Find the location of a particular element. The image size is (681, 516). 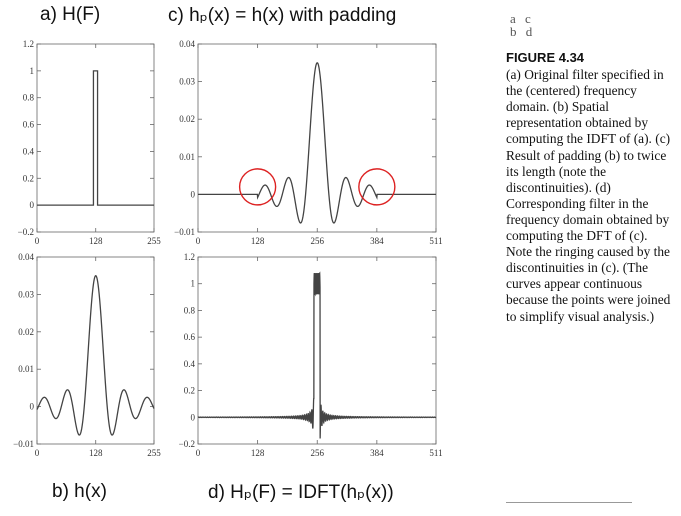

panel-title-b: b) h(x) is located at coordinates (79, 491).